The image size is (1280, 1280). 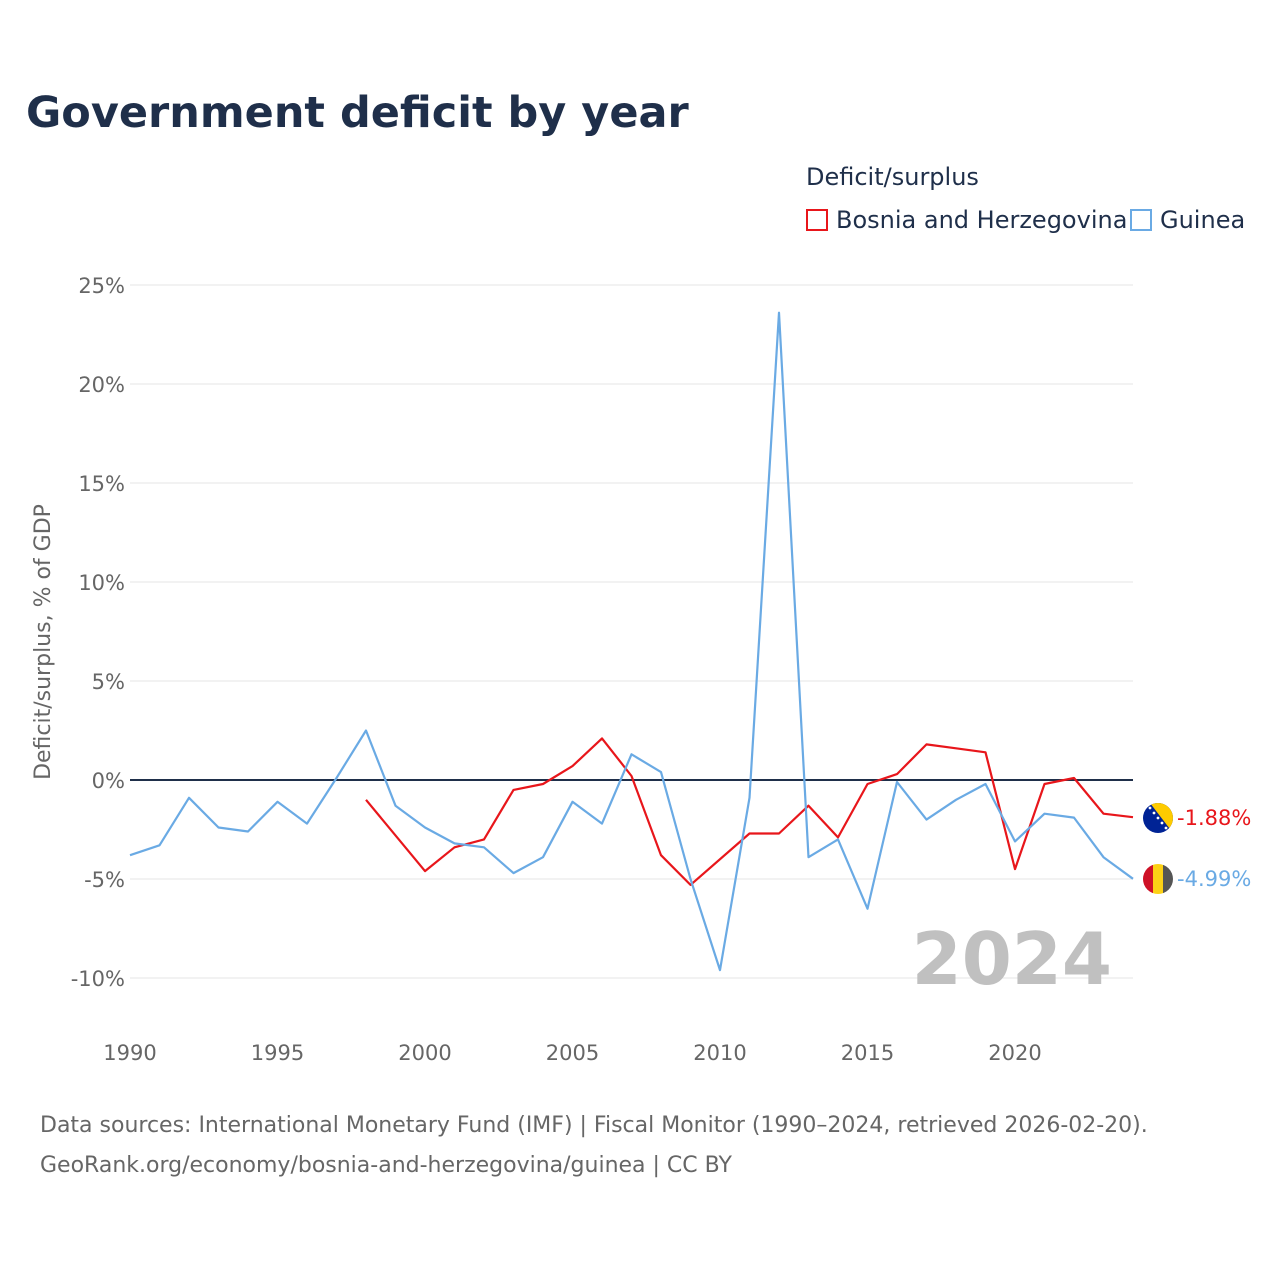 I want to click on legend-item-bosnia: Bosnia and Herzegovina, so click(x=966, y=220).